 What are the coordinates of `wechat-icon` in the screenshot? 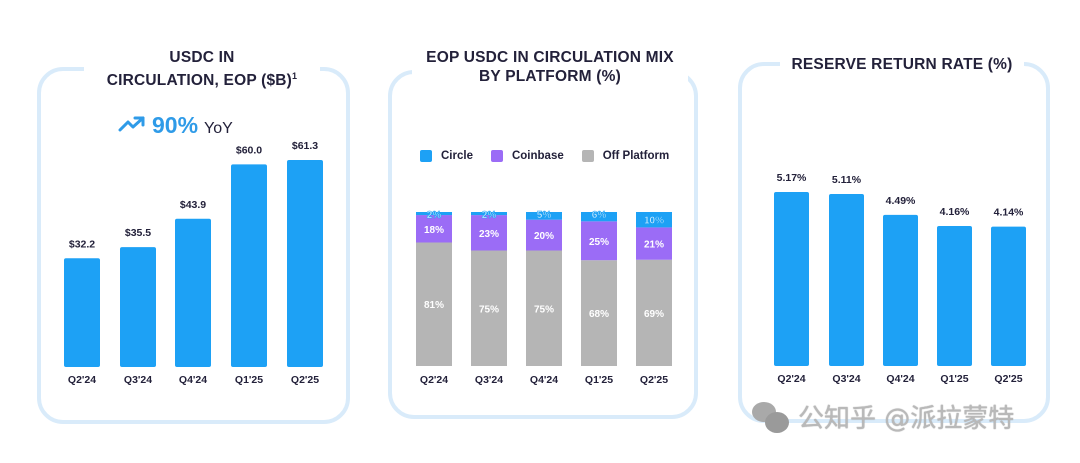 It's located at (771, 417).